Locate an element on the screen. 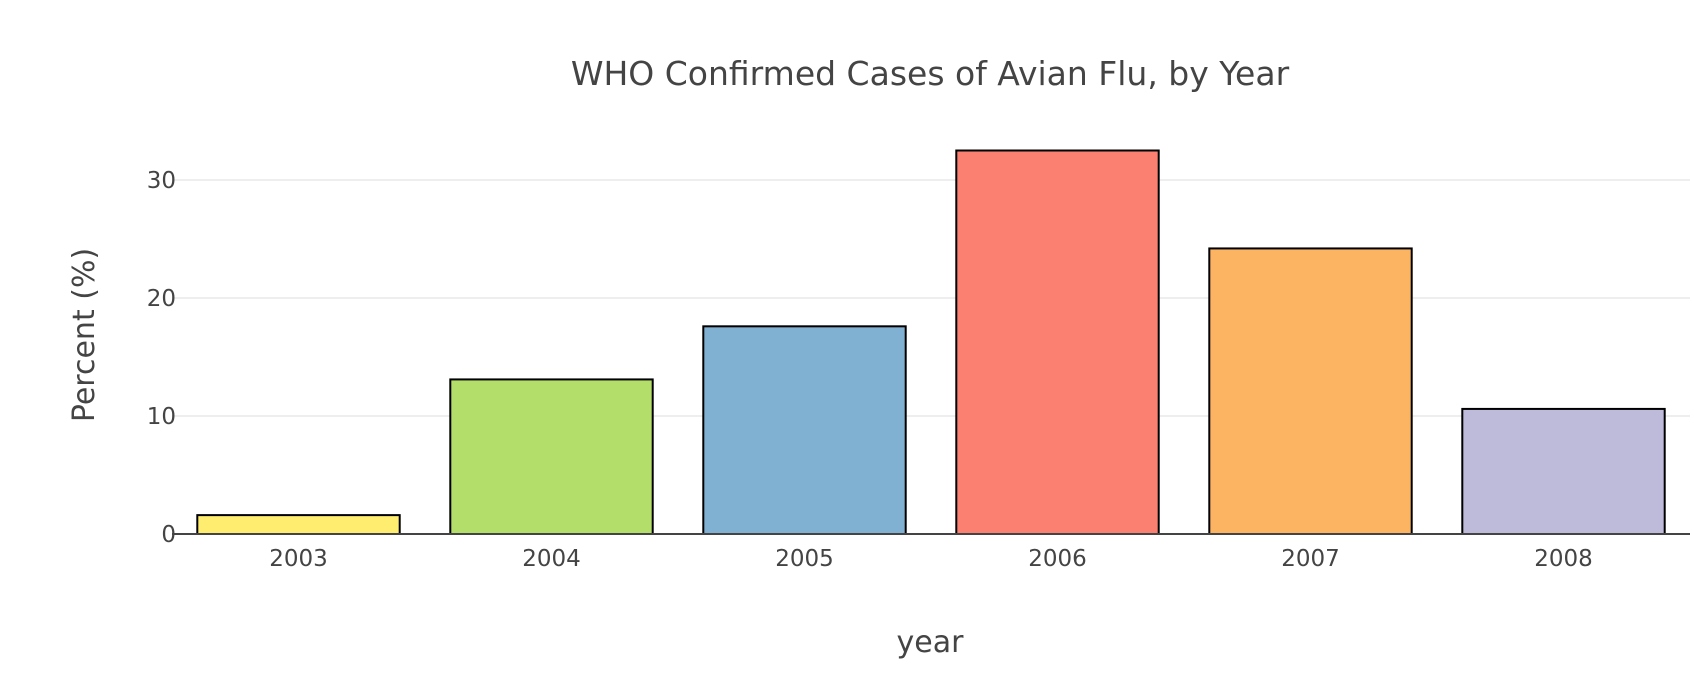 Image resolution: width=1694 pixels, height=684 pixels. x-tick-labels: 2003 2004 2005 2006 2007 2008 is located at coordinates (931, 559).